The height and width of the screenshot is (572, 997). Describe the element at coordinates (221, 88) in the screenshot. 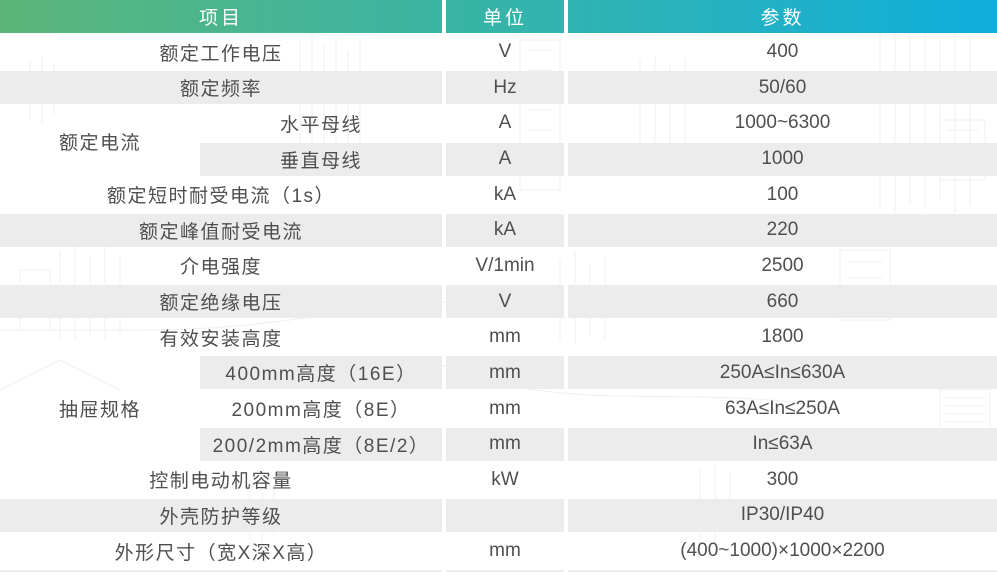

I see `item-cell: 额定频率` at that location.